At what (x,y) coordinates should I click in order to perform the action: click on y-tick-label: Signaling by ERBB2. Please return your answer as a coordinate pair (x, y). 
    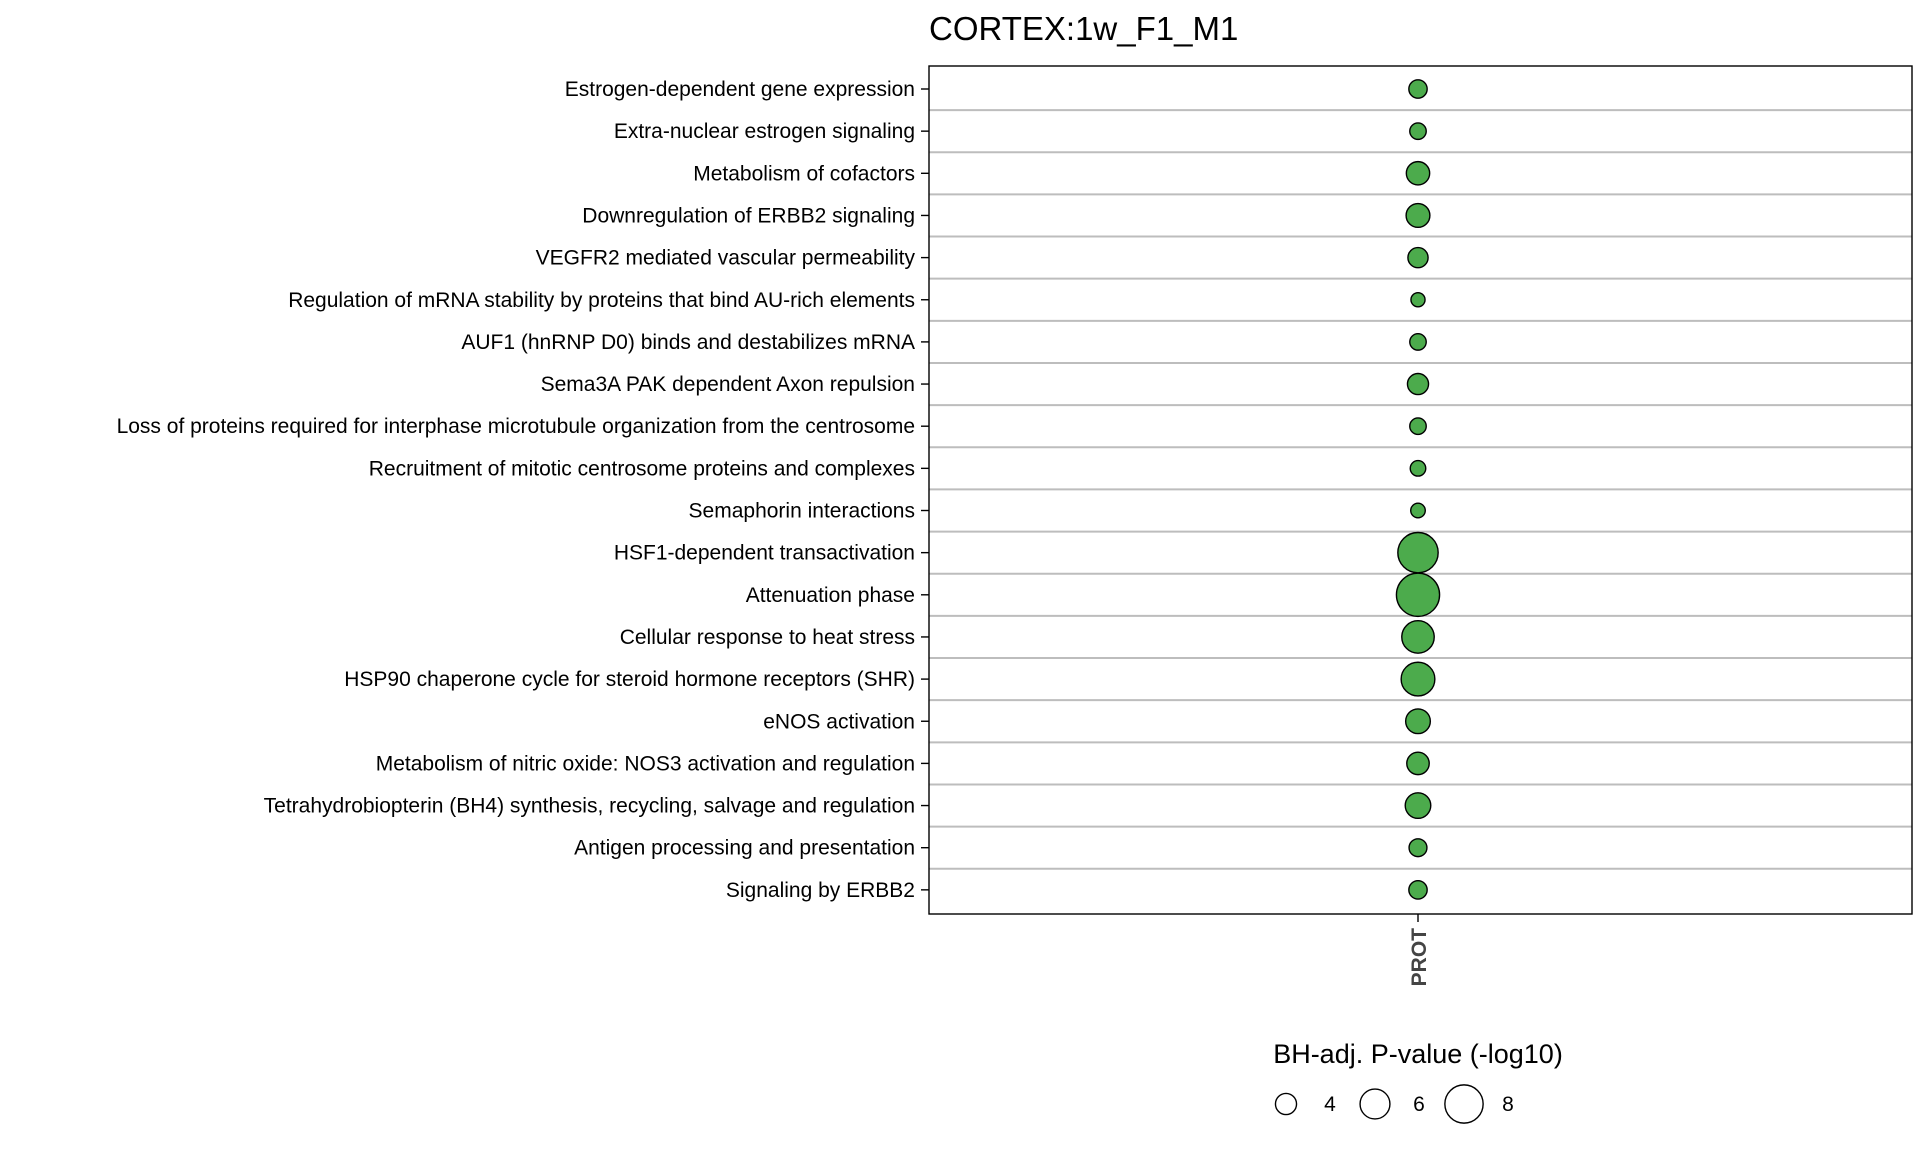
    Looking at the image, I should click on (820, 890).